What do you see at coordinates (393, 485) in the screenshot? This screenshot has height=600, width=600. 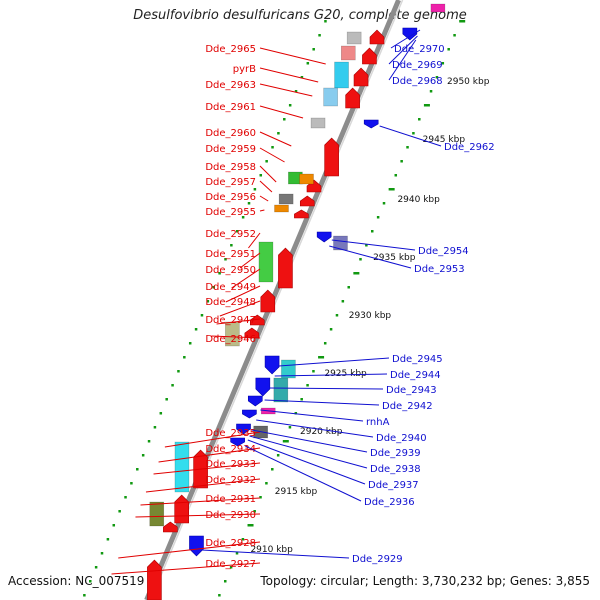 I see `reverse-gene-label: Dde_2937` at bounding box center [393, 485].